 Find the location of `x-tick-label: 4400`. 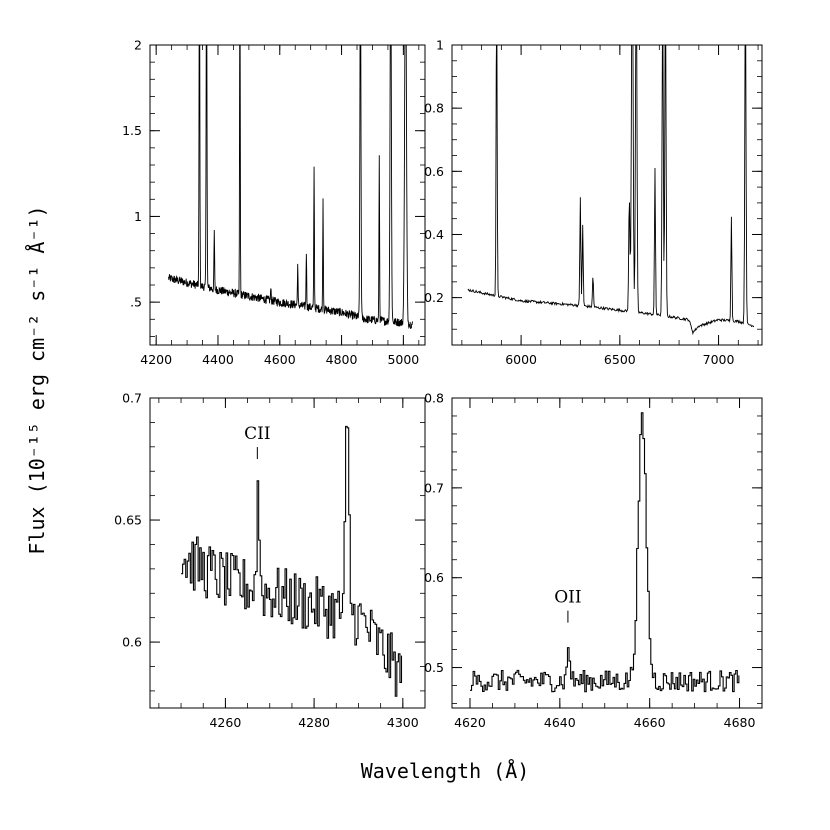

x-tick-label: 4400 is located at coordinates (218, 359).